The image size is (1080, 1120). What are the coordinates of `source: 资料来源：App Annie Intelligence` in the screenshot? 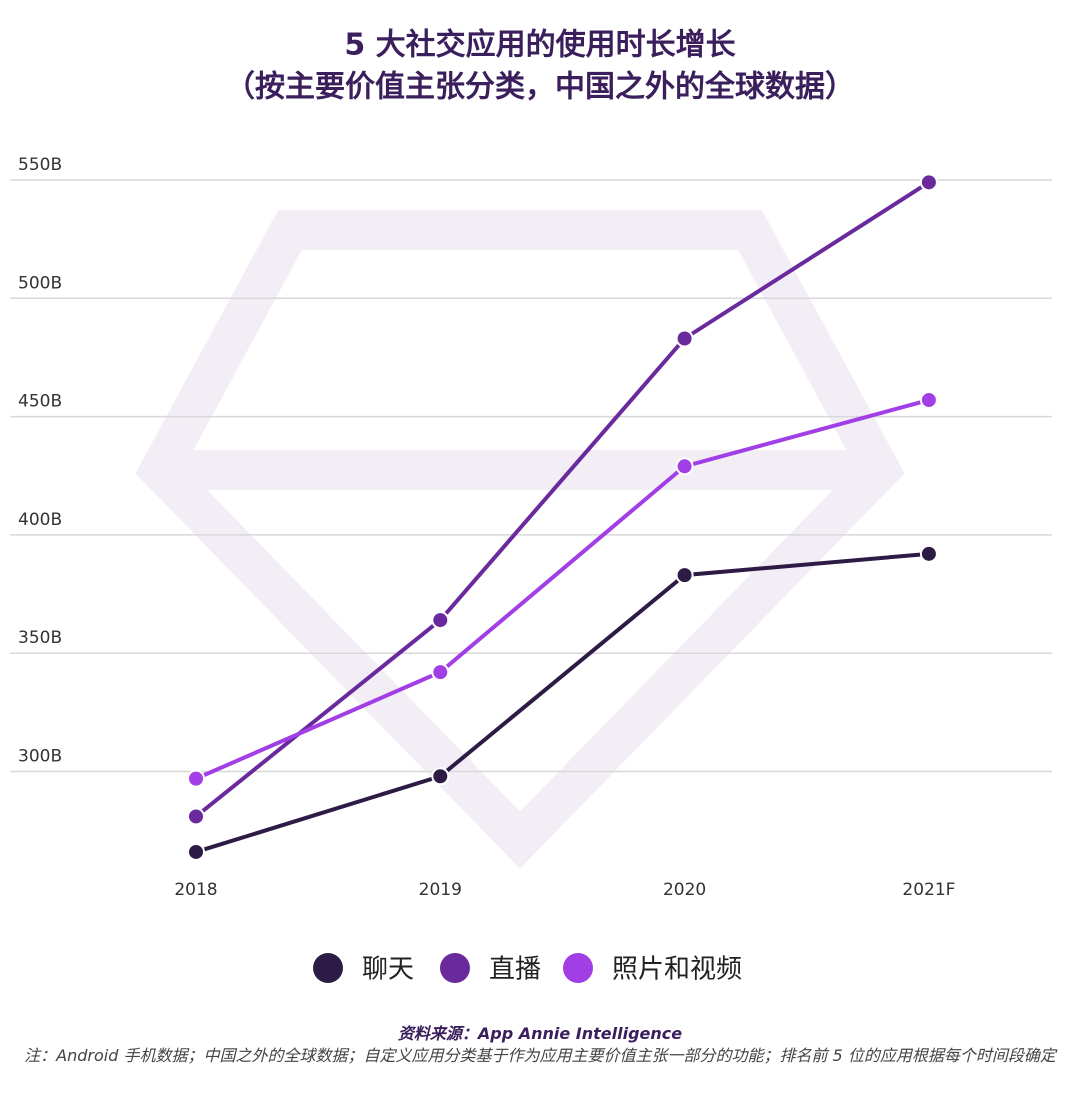 It's located at (540, 1033).